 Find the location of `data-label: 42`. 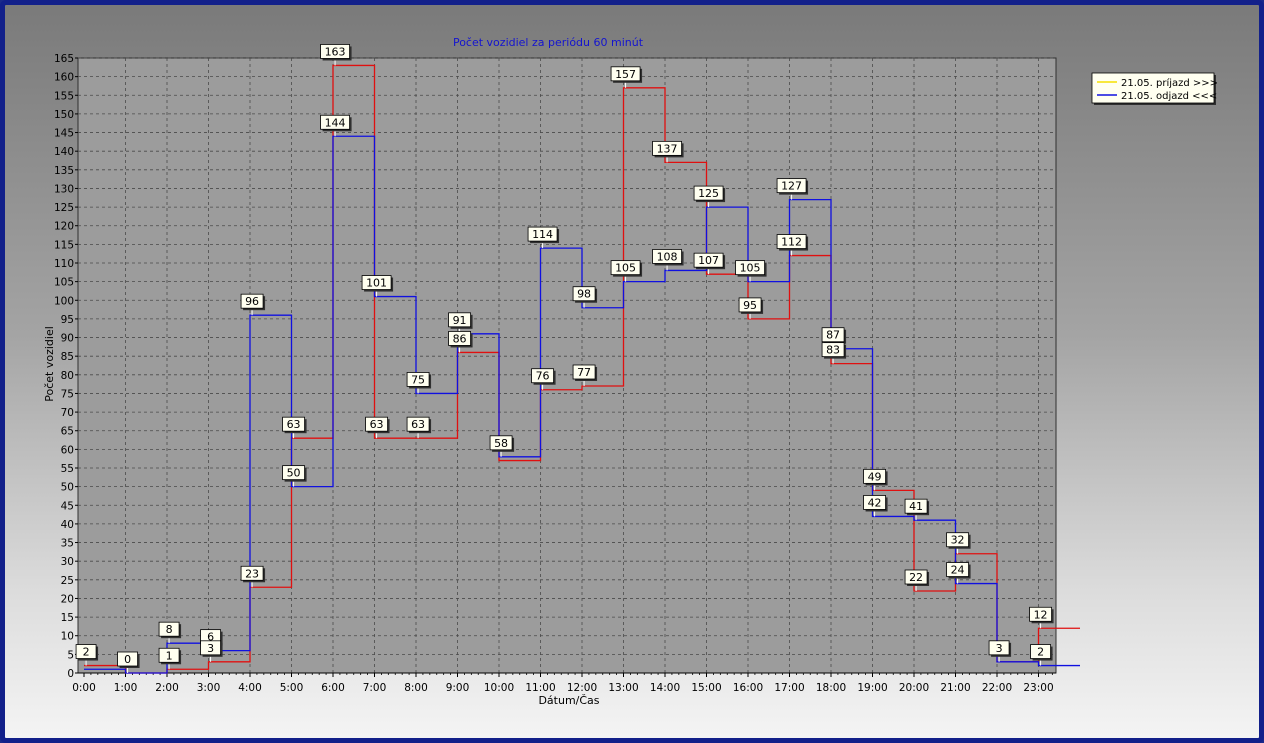

data-label: 42 is located at coordinates (875, 506).